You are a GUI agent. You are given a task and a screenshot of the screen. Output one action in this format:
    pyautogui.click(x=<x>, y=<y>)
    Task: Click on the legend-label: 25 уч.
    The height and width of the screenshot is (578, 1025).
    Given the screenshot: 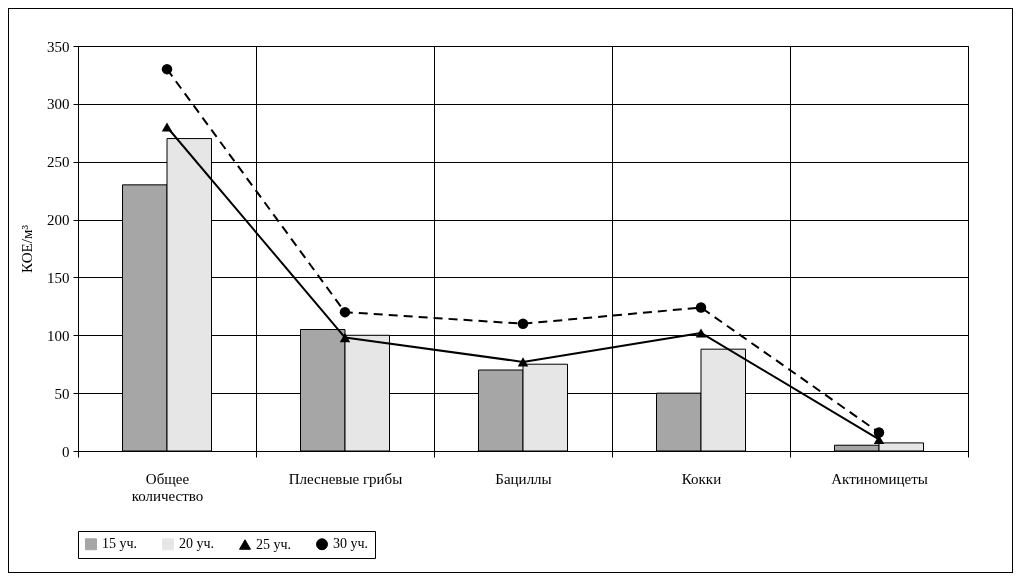 What is the action you would take?
    pyautogui.click(x=274, y=544)
    